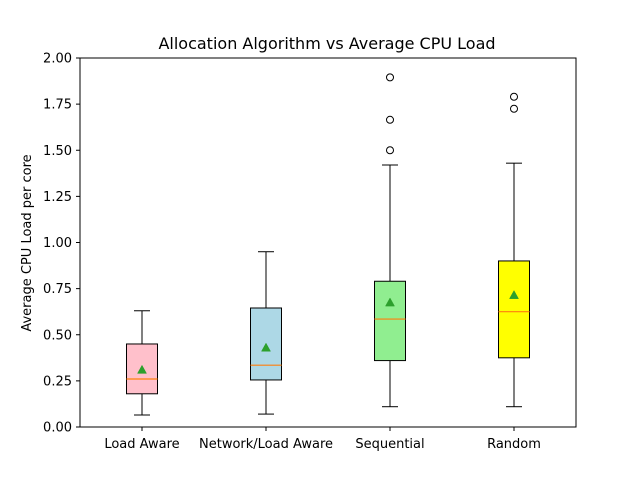  I want to click on y-tick-label: 1.75, so click(57, 105).